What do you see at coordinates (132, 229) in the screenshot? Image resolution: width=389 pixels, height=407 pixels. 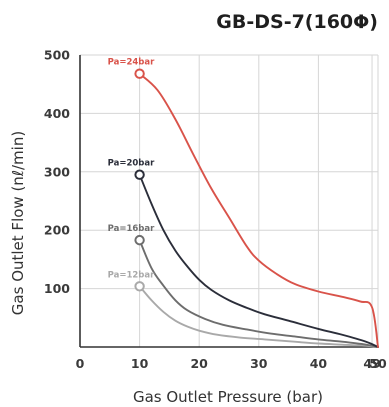 I see `series-label-pa-16bar: Pa=16bar` at bounding box center [132, 229].